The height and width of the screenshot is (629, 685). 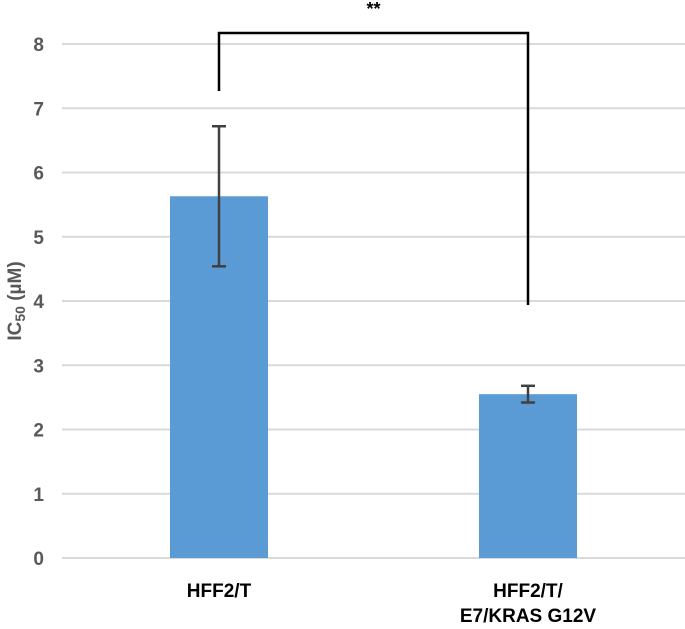 I want to click on y-axis-label-main: IC, so click(x=15, y=330).